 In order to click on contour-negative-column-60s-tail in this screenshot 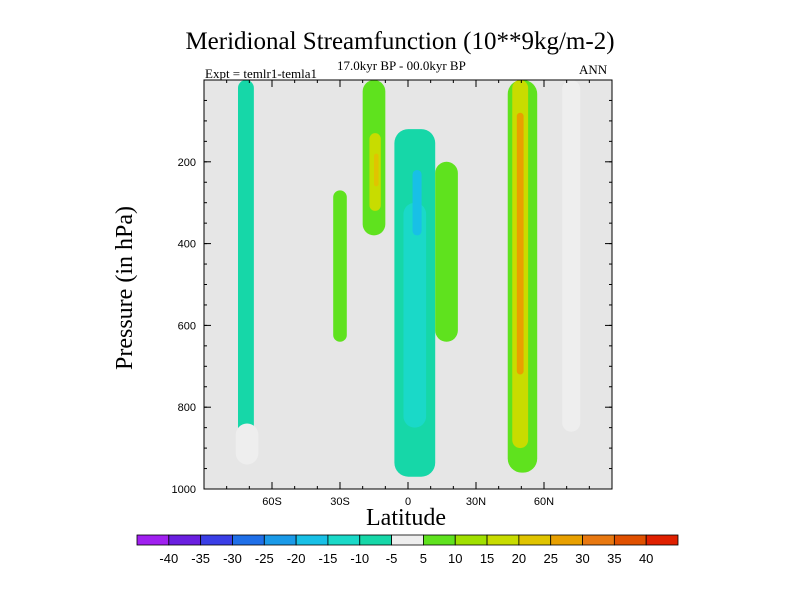, I will do `click(247, 444)`.